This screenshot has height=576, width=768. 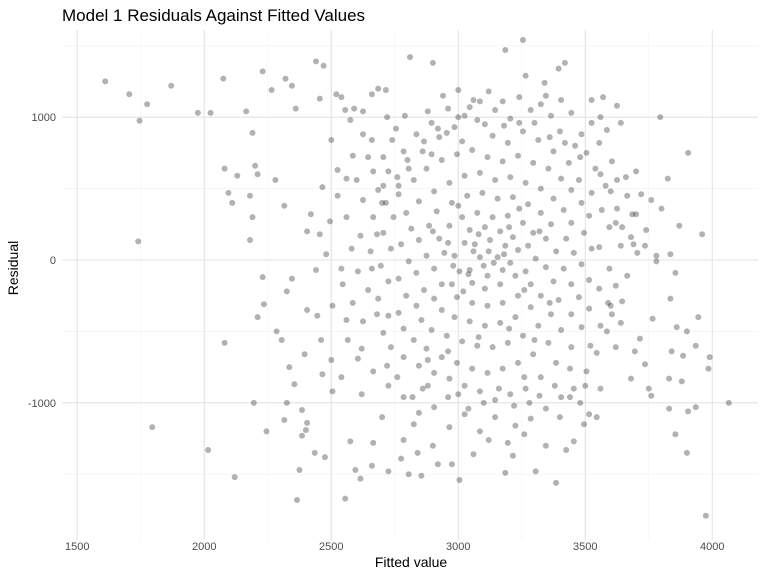 I want to click on y-tick-label: 0, so click(x=53, y=261).